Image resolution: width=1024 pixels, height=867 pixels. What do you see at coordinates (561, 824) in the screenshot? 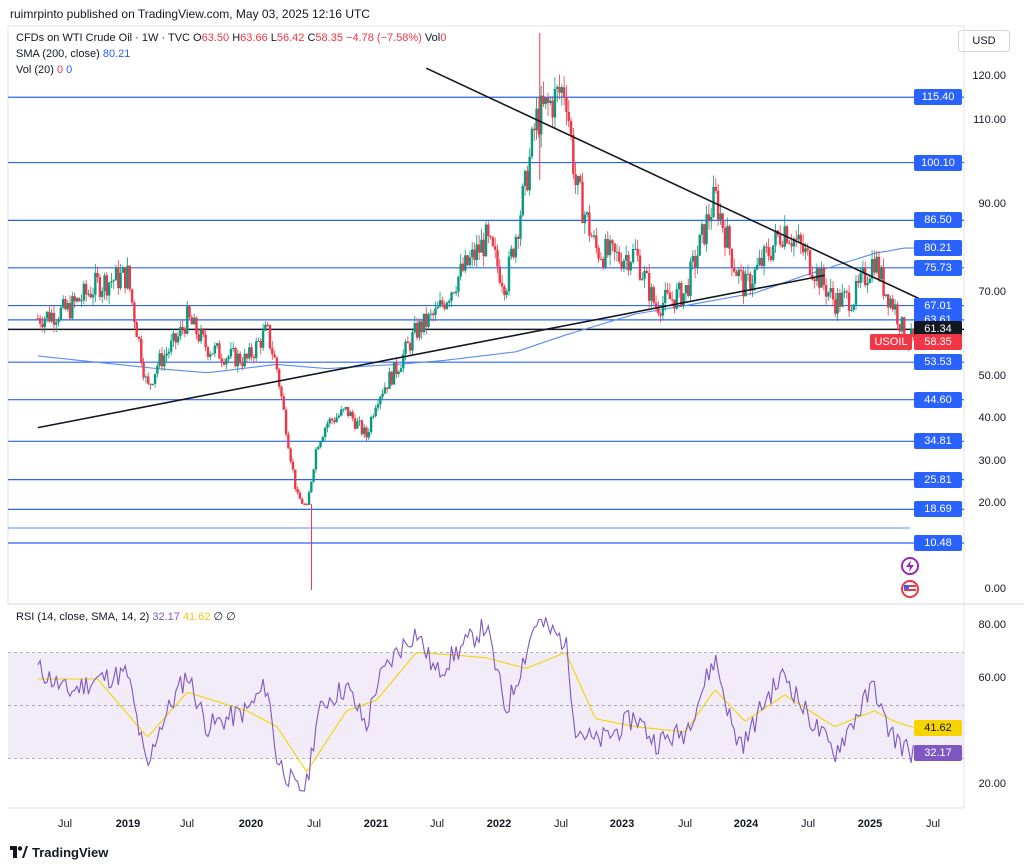
I see `time-tick: Jul` at bounding box center [561, 824].